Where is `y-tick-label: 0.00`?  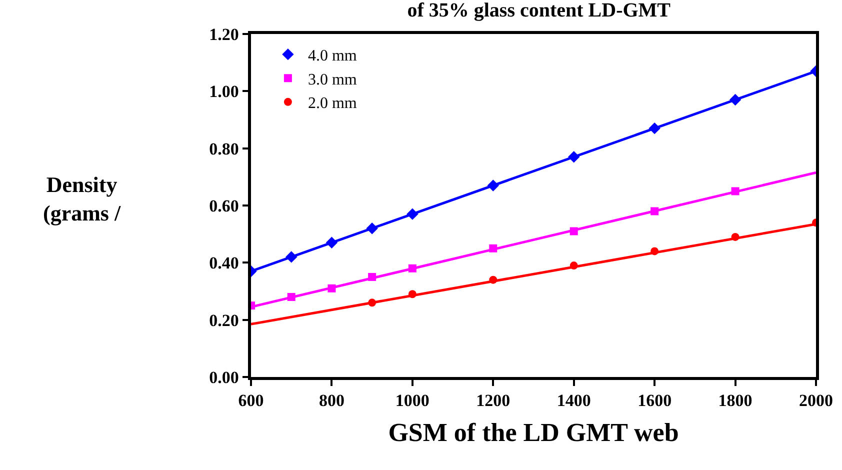 y-tick-label: 0.00 is located at coordinates (224, 377).